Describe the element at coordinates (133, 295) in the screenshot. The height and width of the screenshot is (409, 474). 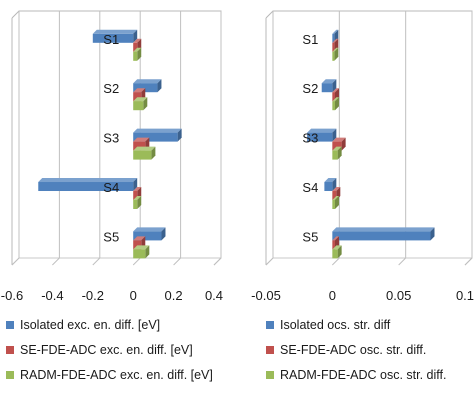
I see `x-tick-label: 0` at that location.